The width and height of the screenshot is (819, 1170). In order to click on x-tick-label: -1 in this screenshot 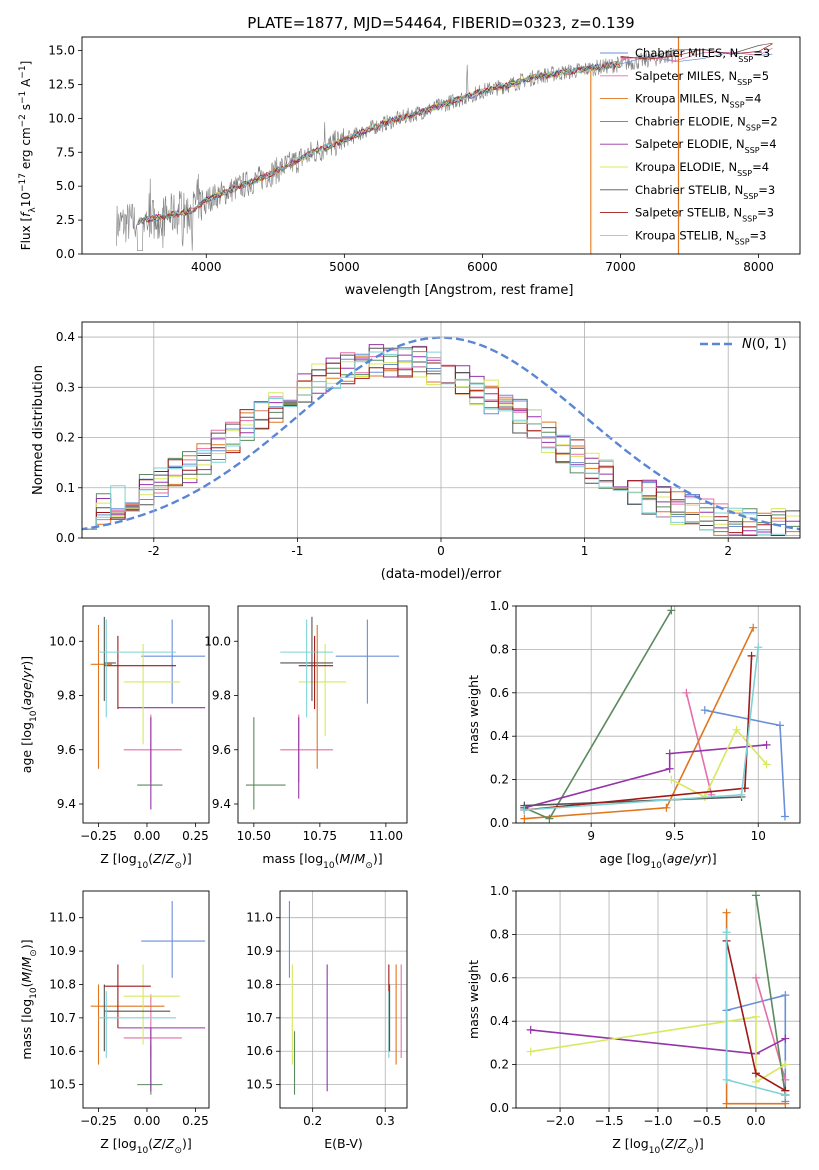, I will do `click(297, 551)`.